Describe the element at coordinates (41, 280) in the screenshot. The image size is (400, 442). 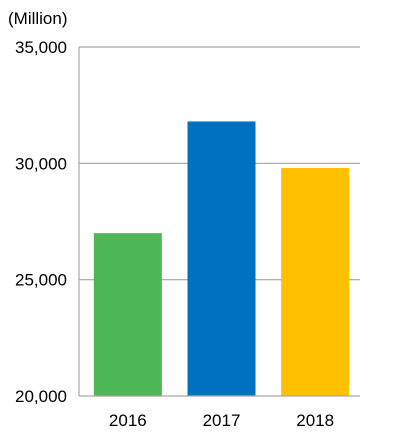
I see `y-tick-label: 25,000` at that location.